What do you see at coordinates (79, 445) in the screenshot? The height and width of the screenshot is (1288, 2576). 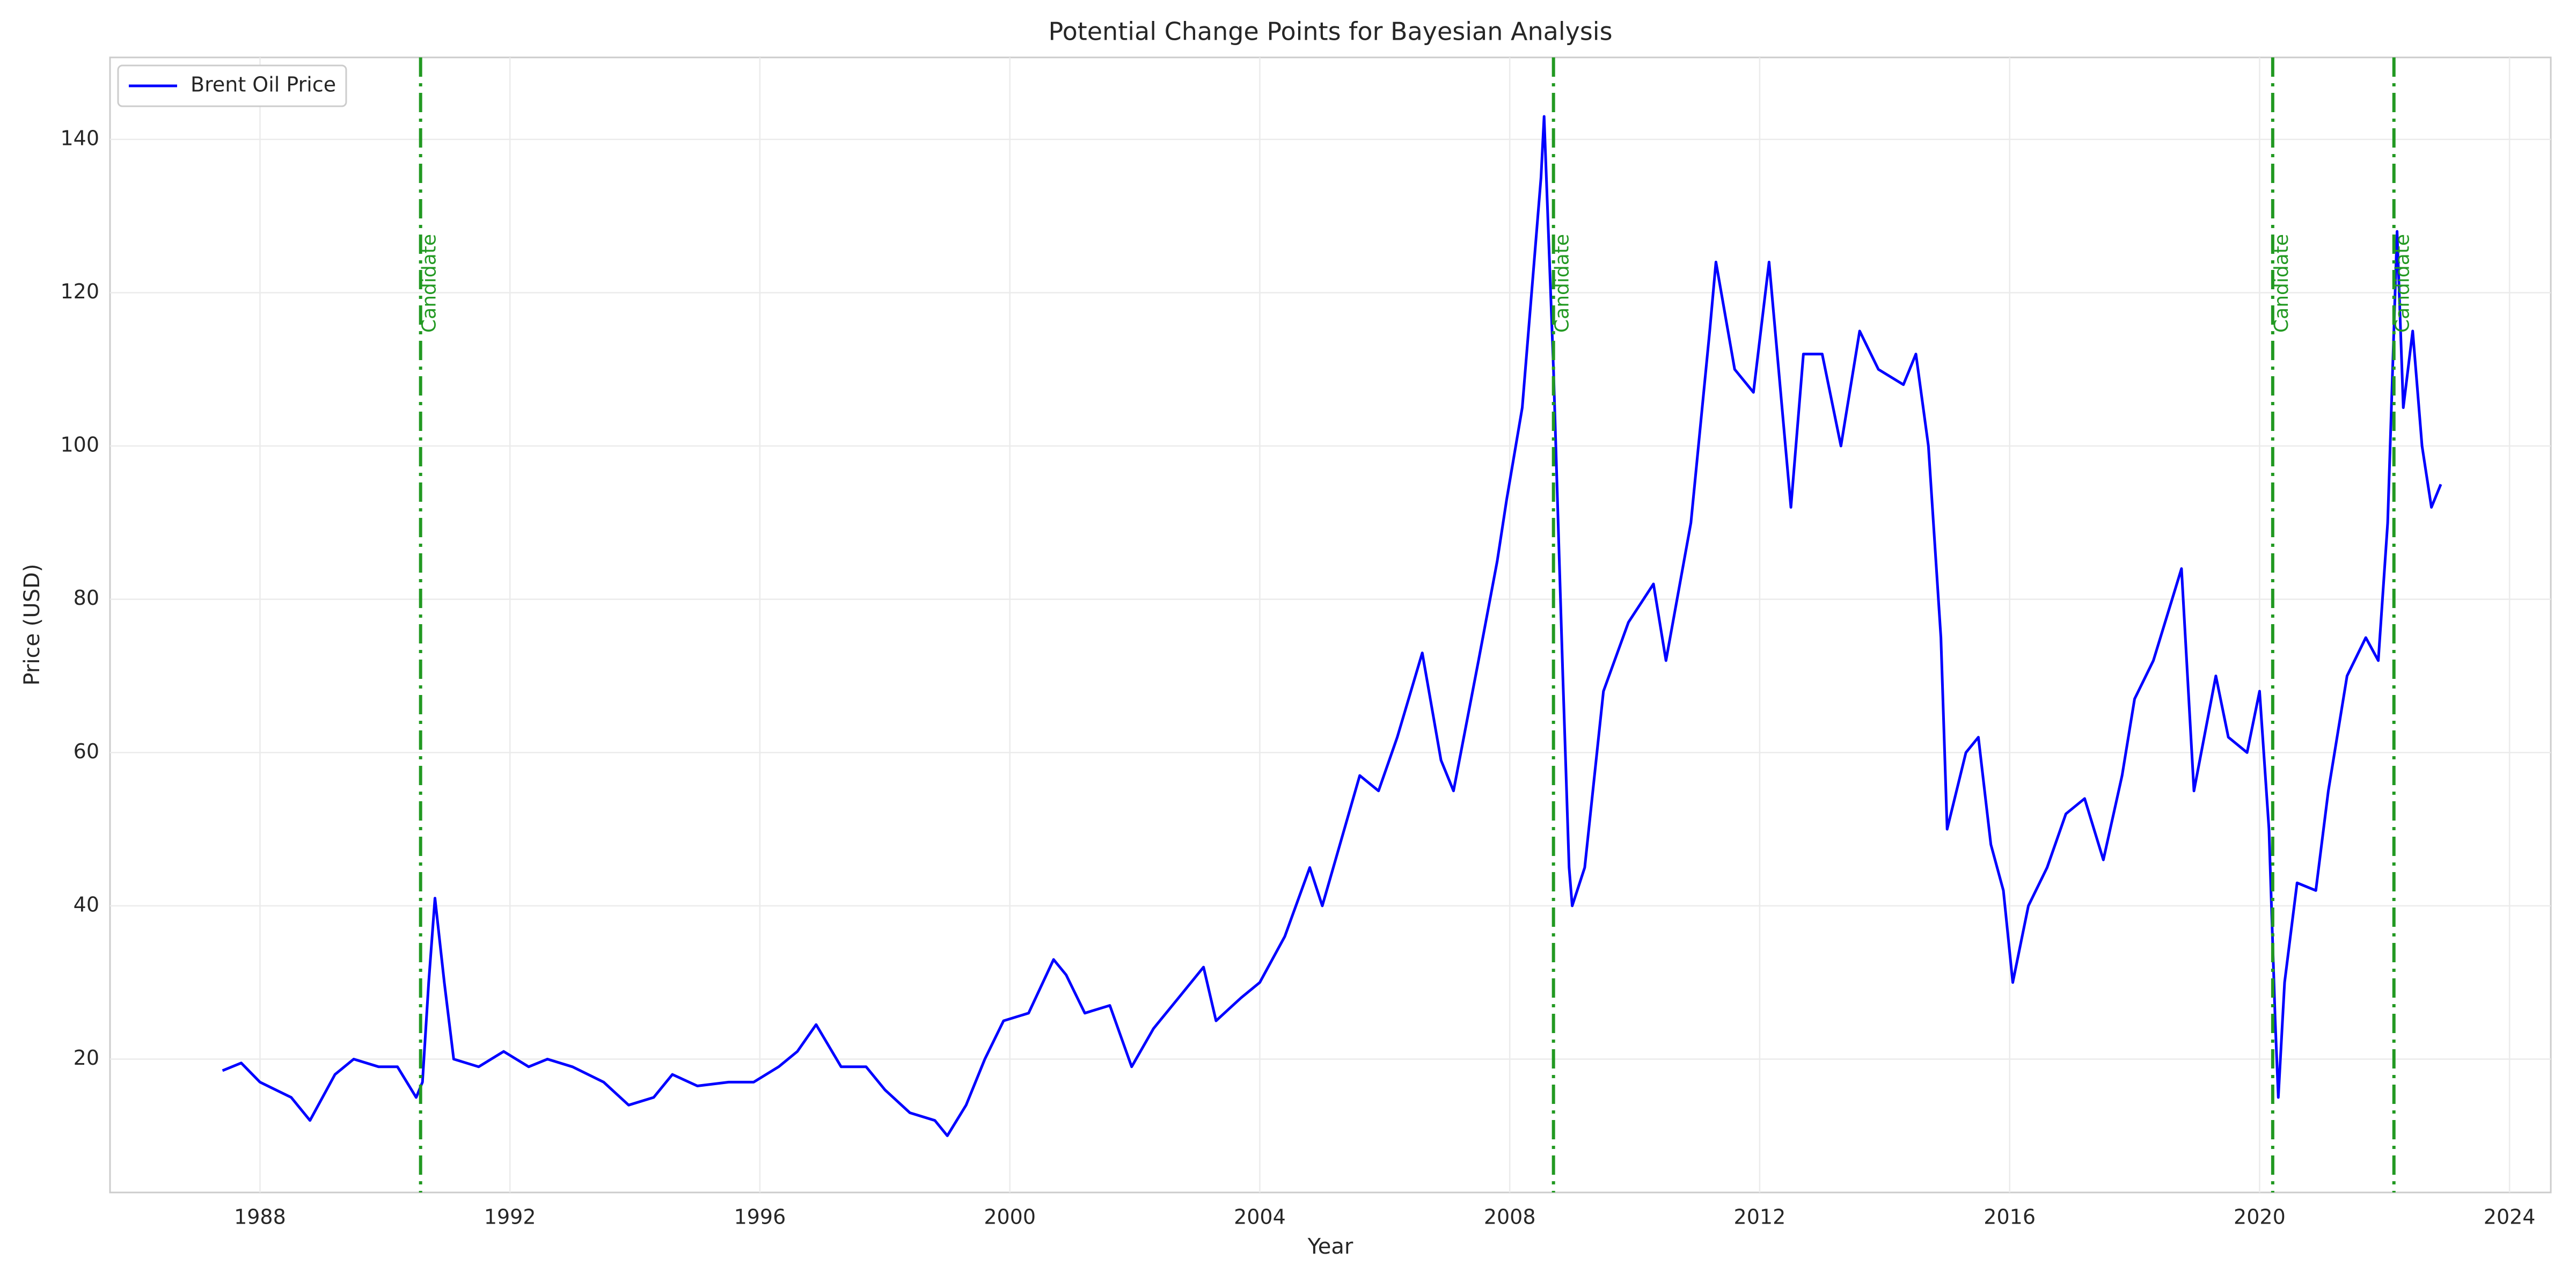 I see `y-tick-label: 100` at bounding box center [79, 445].